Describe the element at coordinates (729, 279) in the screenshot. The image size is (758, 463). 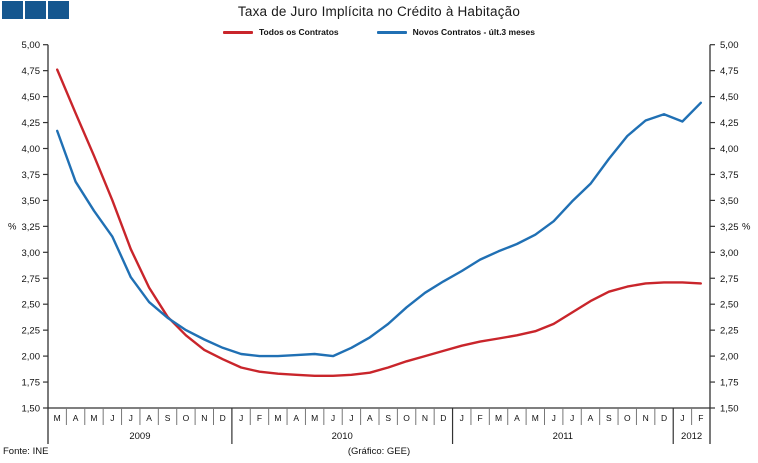
I see `y-tick-label-right: 2,75` at that location.